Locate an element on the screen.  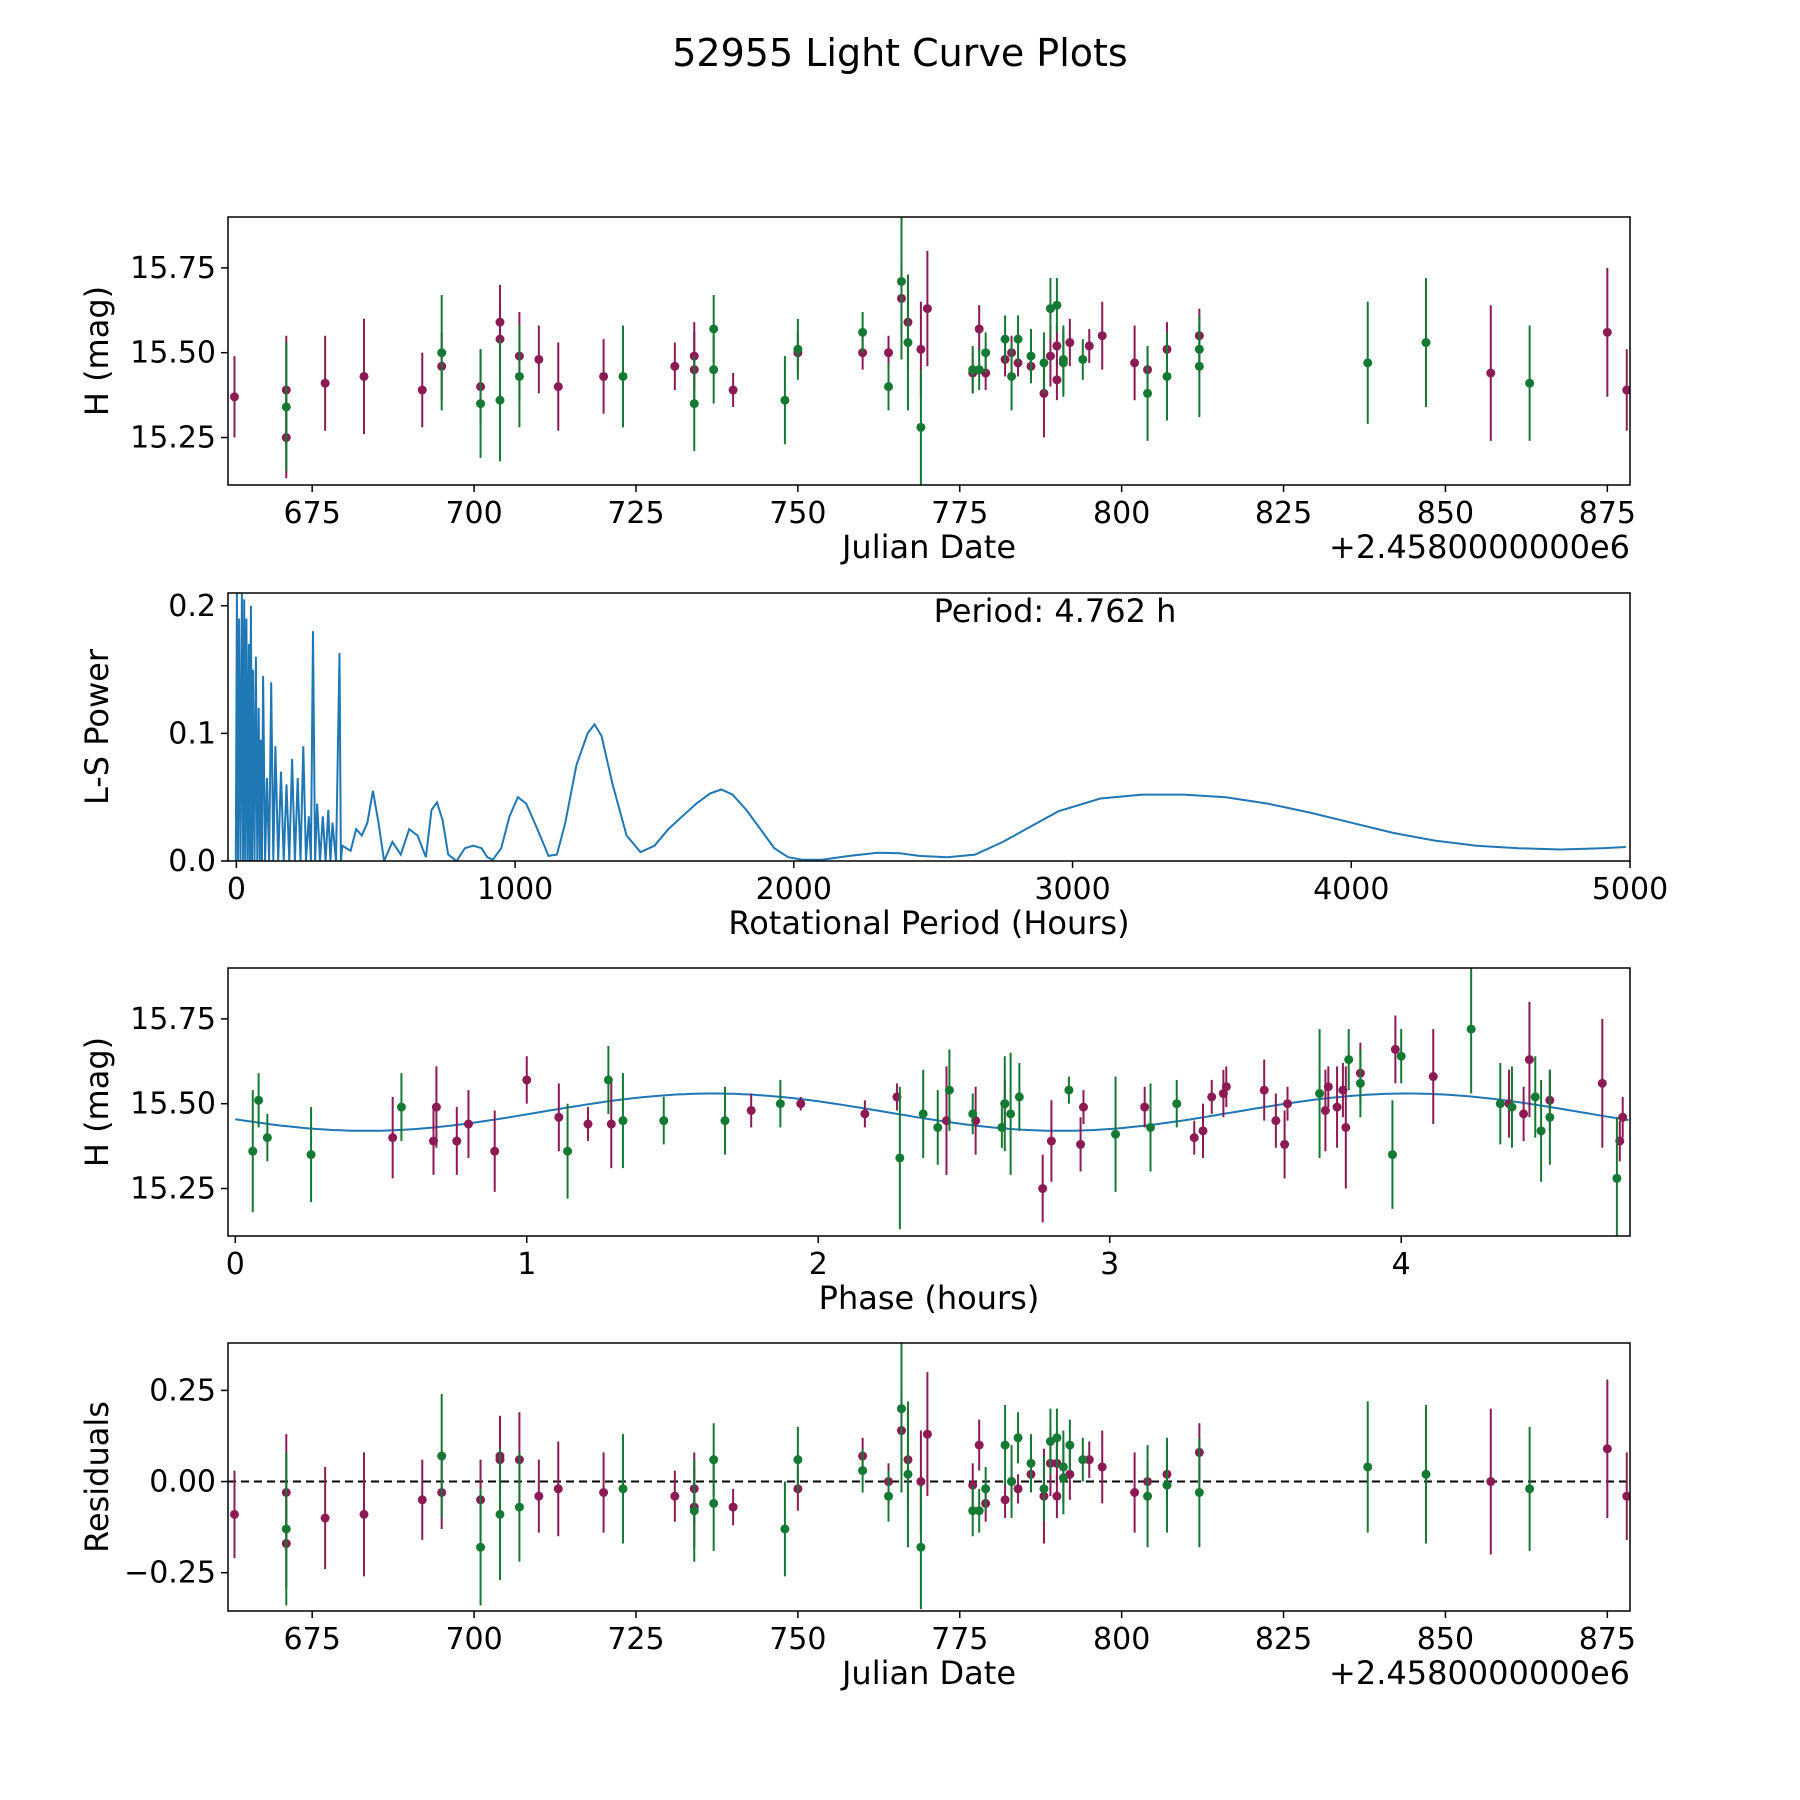
y-tick-label: 0.1 is located at coordinates (192, 733).